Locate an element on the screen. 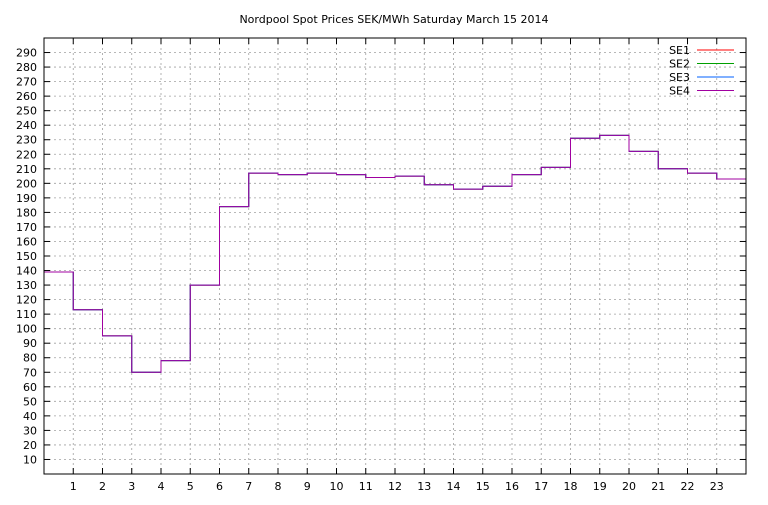  legend-label-se2: SE2 is located at coordinates (679, 64).